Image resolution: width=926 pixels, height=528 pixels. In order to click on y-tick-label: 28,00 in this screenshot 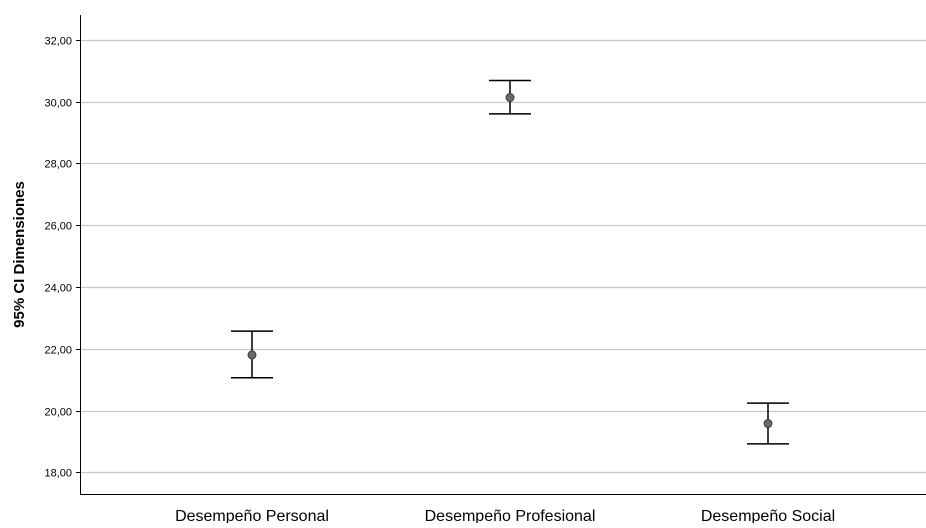, I will do `click(58, 165)`.